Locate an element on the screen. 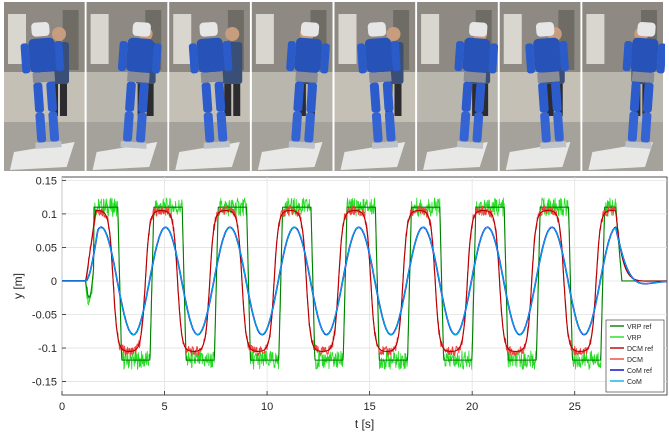 This screenshot has height=436, width=669. x-tick-label: 15 is located at coordinates (370, 407).